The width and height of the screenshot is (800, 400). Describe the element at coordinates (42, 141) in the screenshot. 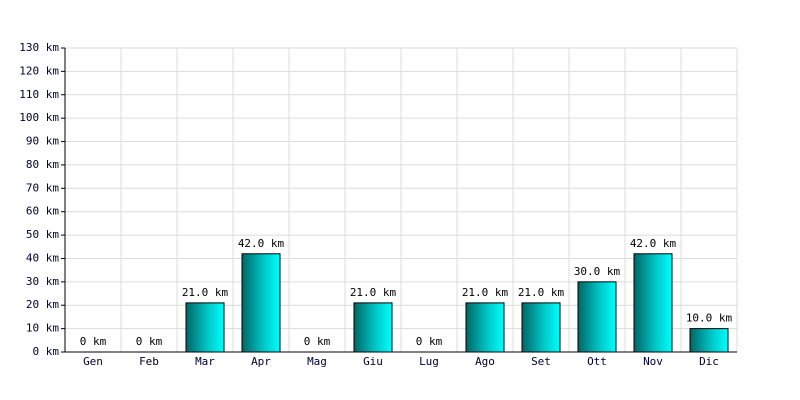

I see `y-tick-label: 90 km` at that location.